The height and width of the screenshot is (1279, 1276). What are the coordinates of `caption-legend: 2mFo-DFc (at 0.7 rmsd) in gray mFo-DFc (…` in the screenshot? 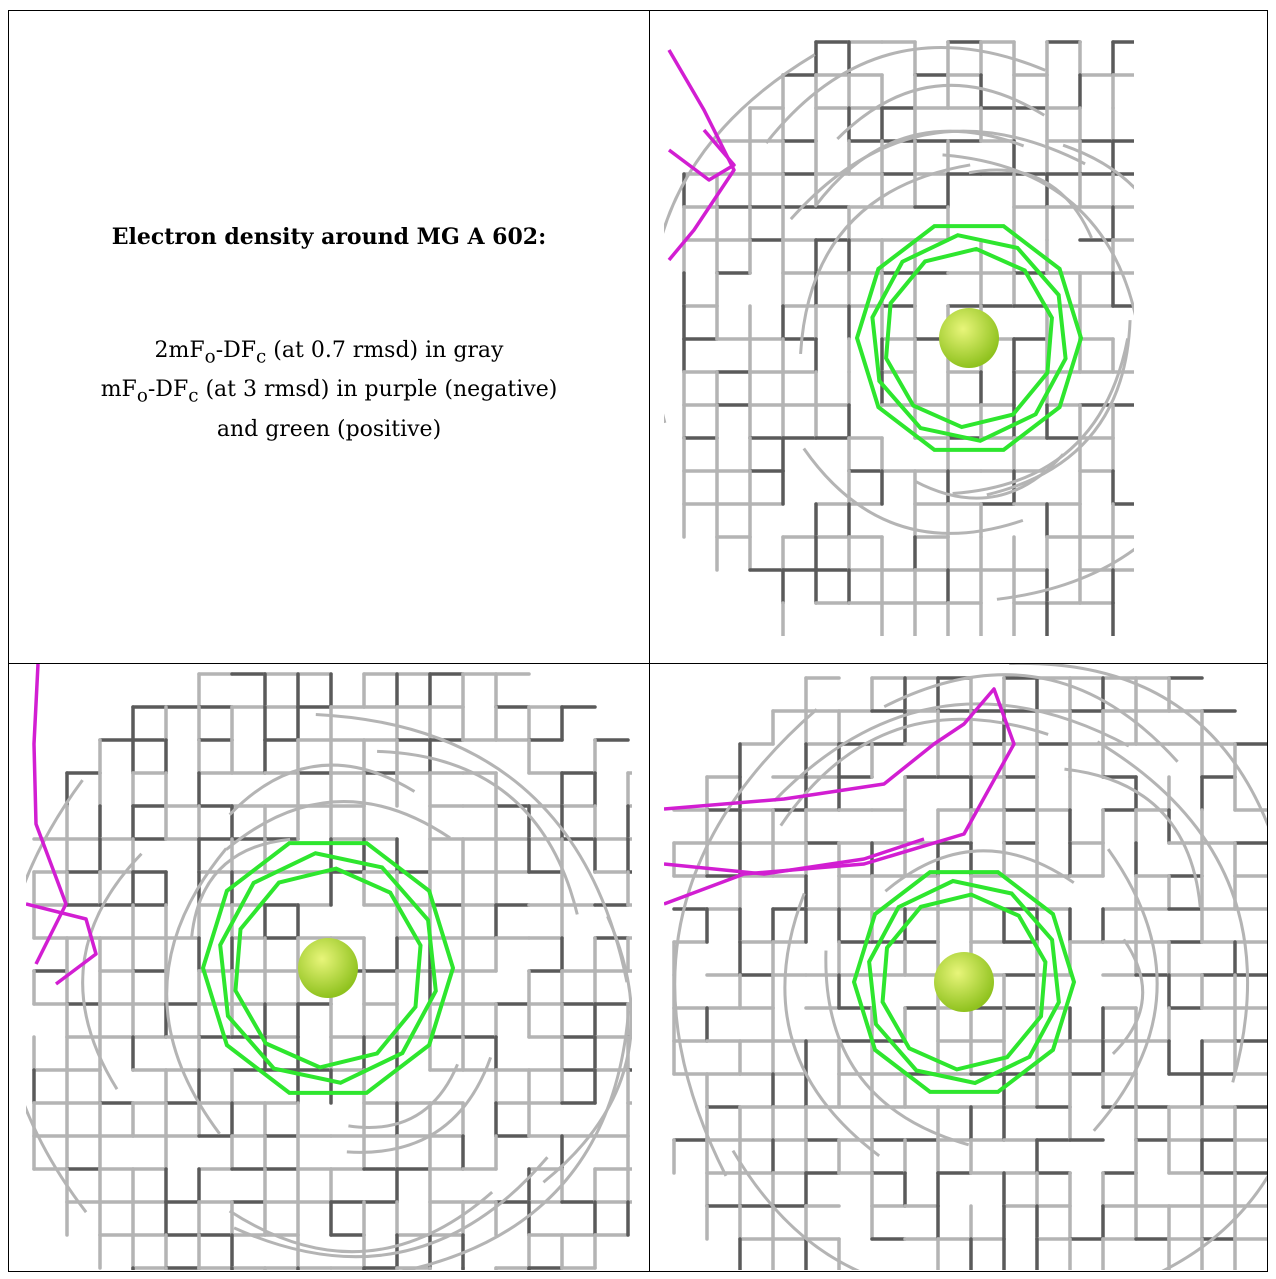 It's located at (329, 390).